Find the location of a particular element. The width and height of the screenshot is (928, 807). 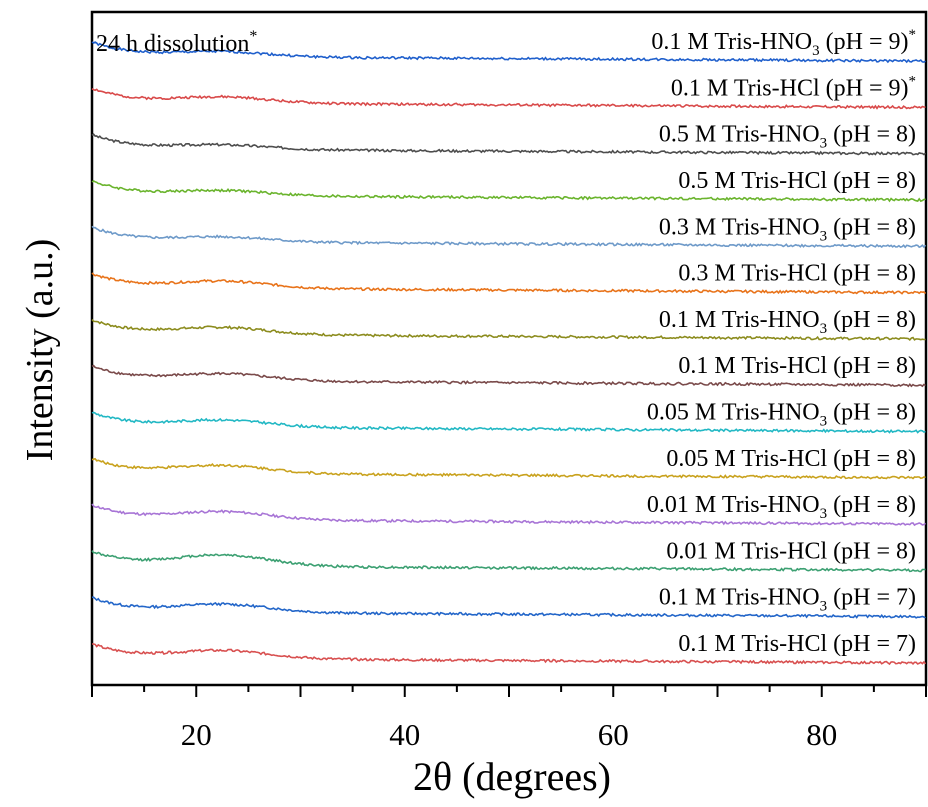

series-label: 0.1 M Tris-HCl (pH = 7) is located at coordinates (797, 644).